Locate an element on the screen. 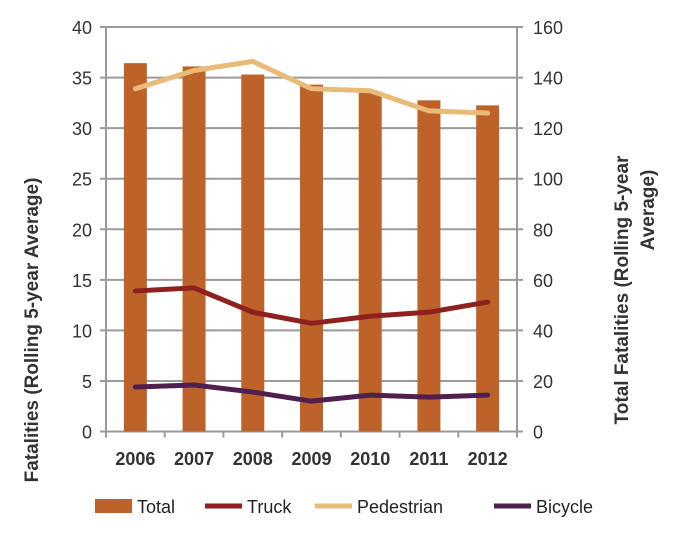 This screenshot has width=690, height=545. legend-label-bicycle: Bicycle is located at coordinates (564, 507).